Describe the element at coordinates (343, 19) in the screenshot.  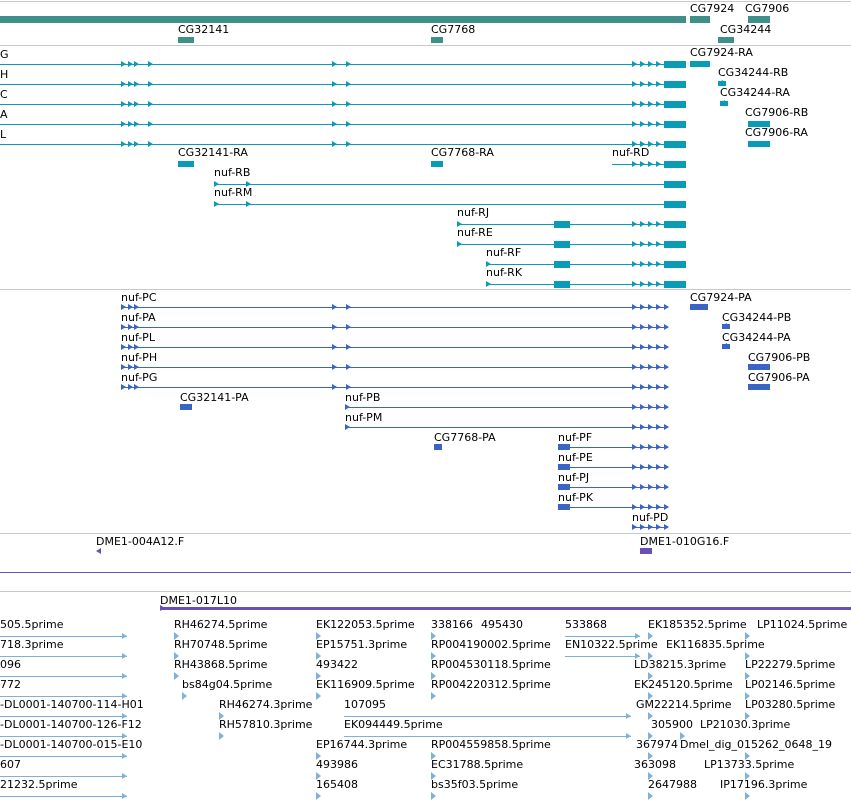
I see `gene-bar-nuf` at that location.